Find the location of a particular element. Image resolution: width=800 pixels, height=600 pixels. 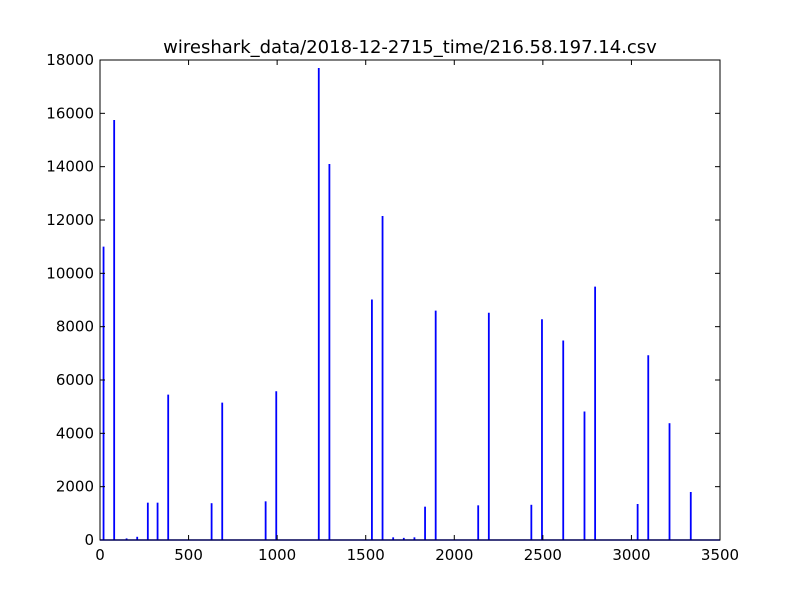

y-tick-label: 16000 is located at coordinates (70, 113).